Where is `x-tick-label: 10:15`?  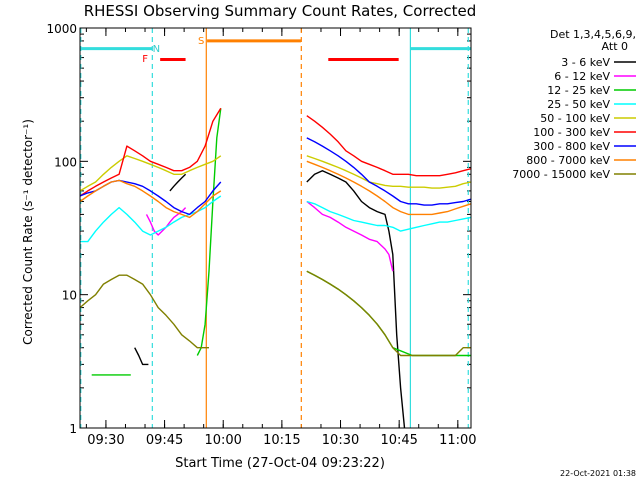 x-tick-label: 10:15 is located at coordinates (281, 440).